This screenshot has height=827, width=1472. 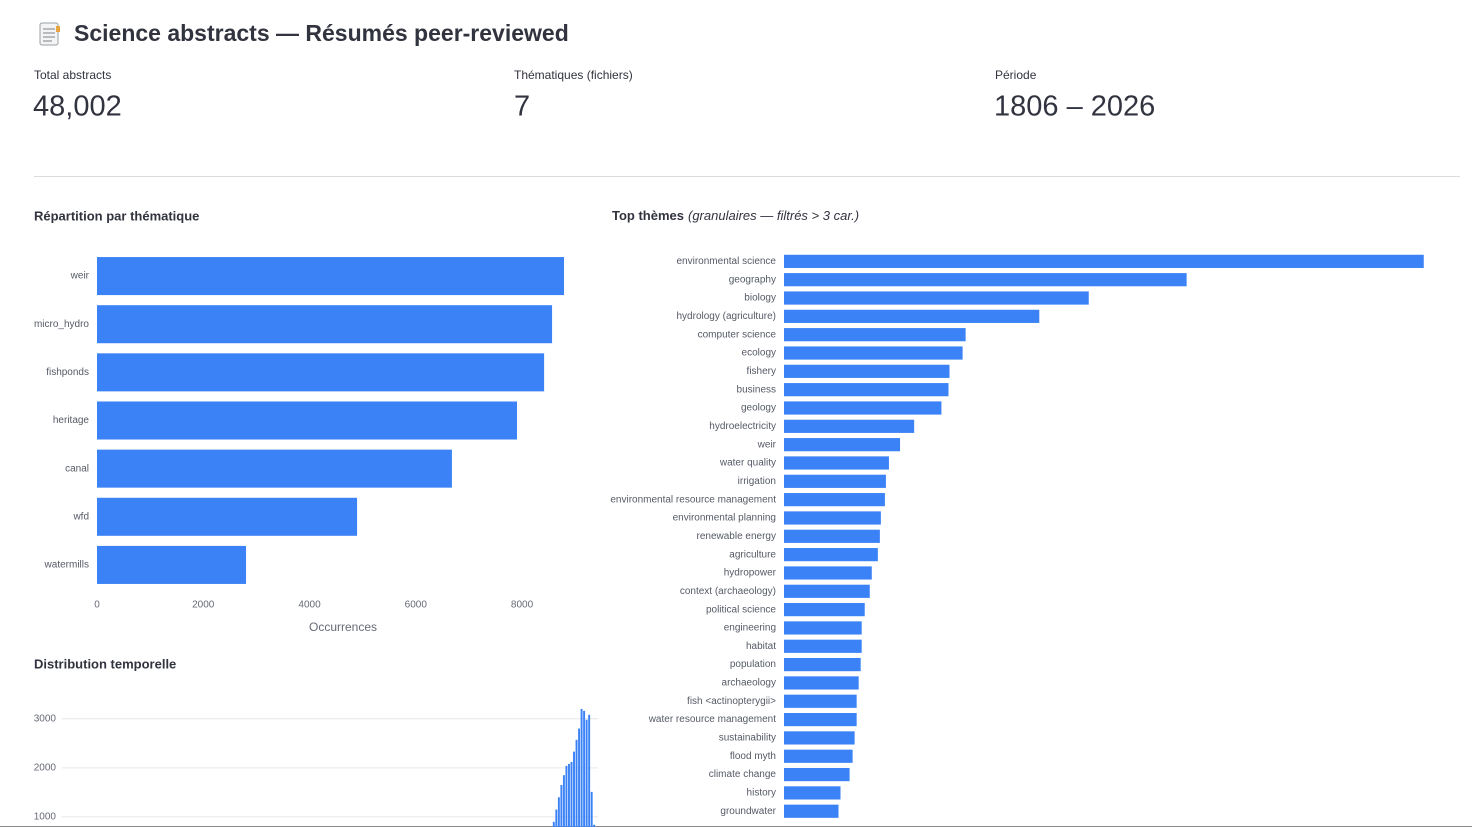 I want to click on chart-subtitle: (granulaires — filtrés > 3 car.), so click(x=773, y=215).